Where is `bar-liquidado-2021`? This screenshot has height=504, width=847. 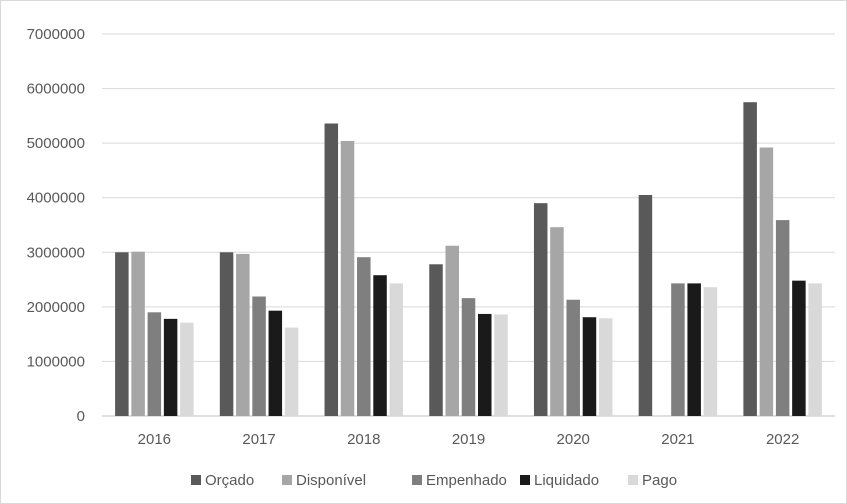 bar-liquidado-2021 is located at coordinates (694, 349).